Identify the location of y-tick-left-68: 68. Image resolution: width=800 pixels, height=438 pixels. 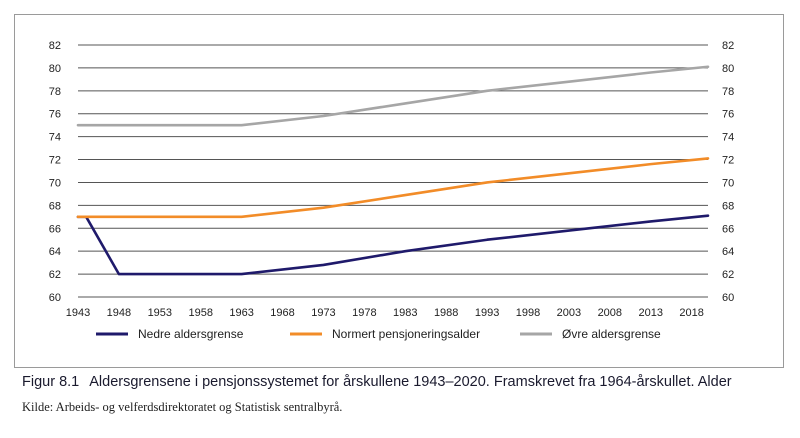
(55, 206).